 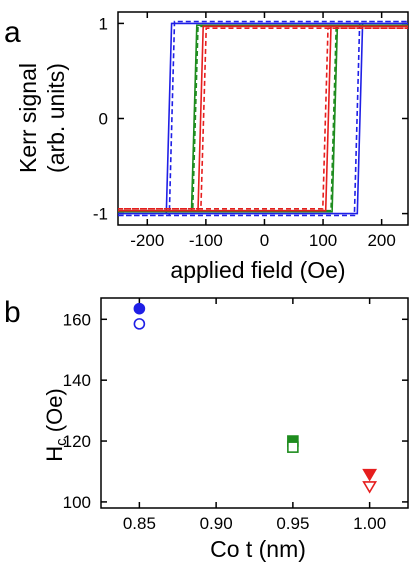 What do you see at coordinates (370, 487) in the screenshot?
I see `point-triangle-open` at bounding box center [370, 487].